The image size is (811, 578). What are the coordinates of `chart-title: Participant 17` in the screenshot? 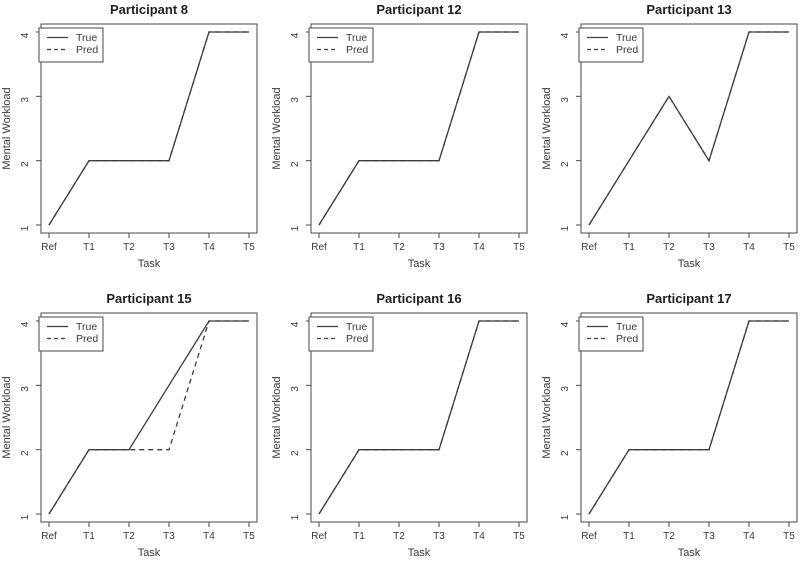 It's located at (688, 298).